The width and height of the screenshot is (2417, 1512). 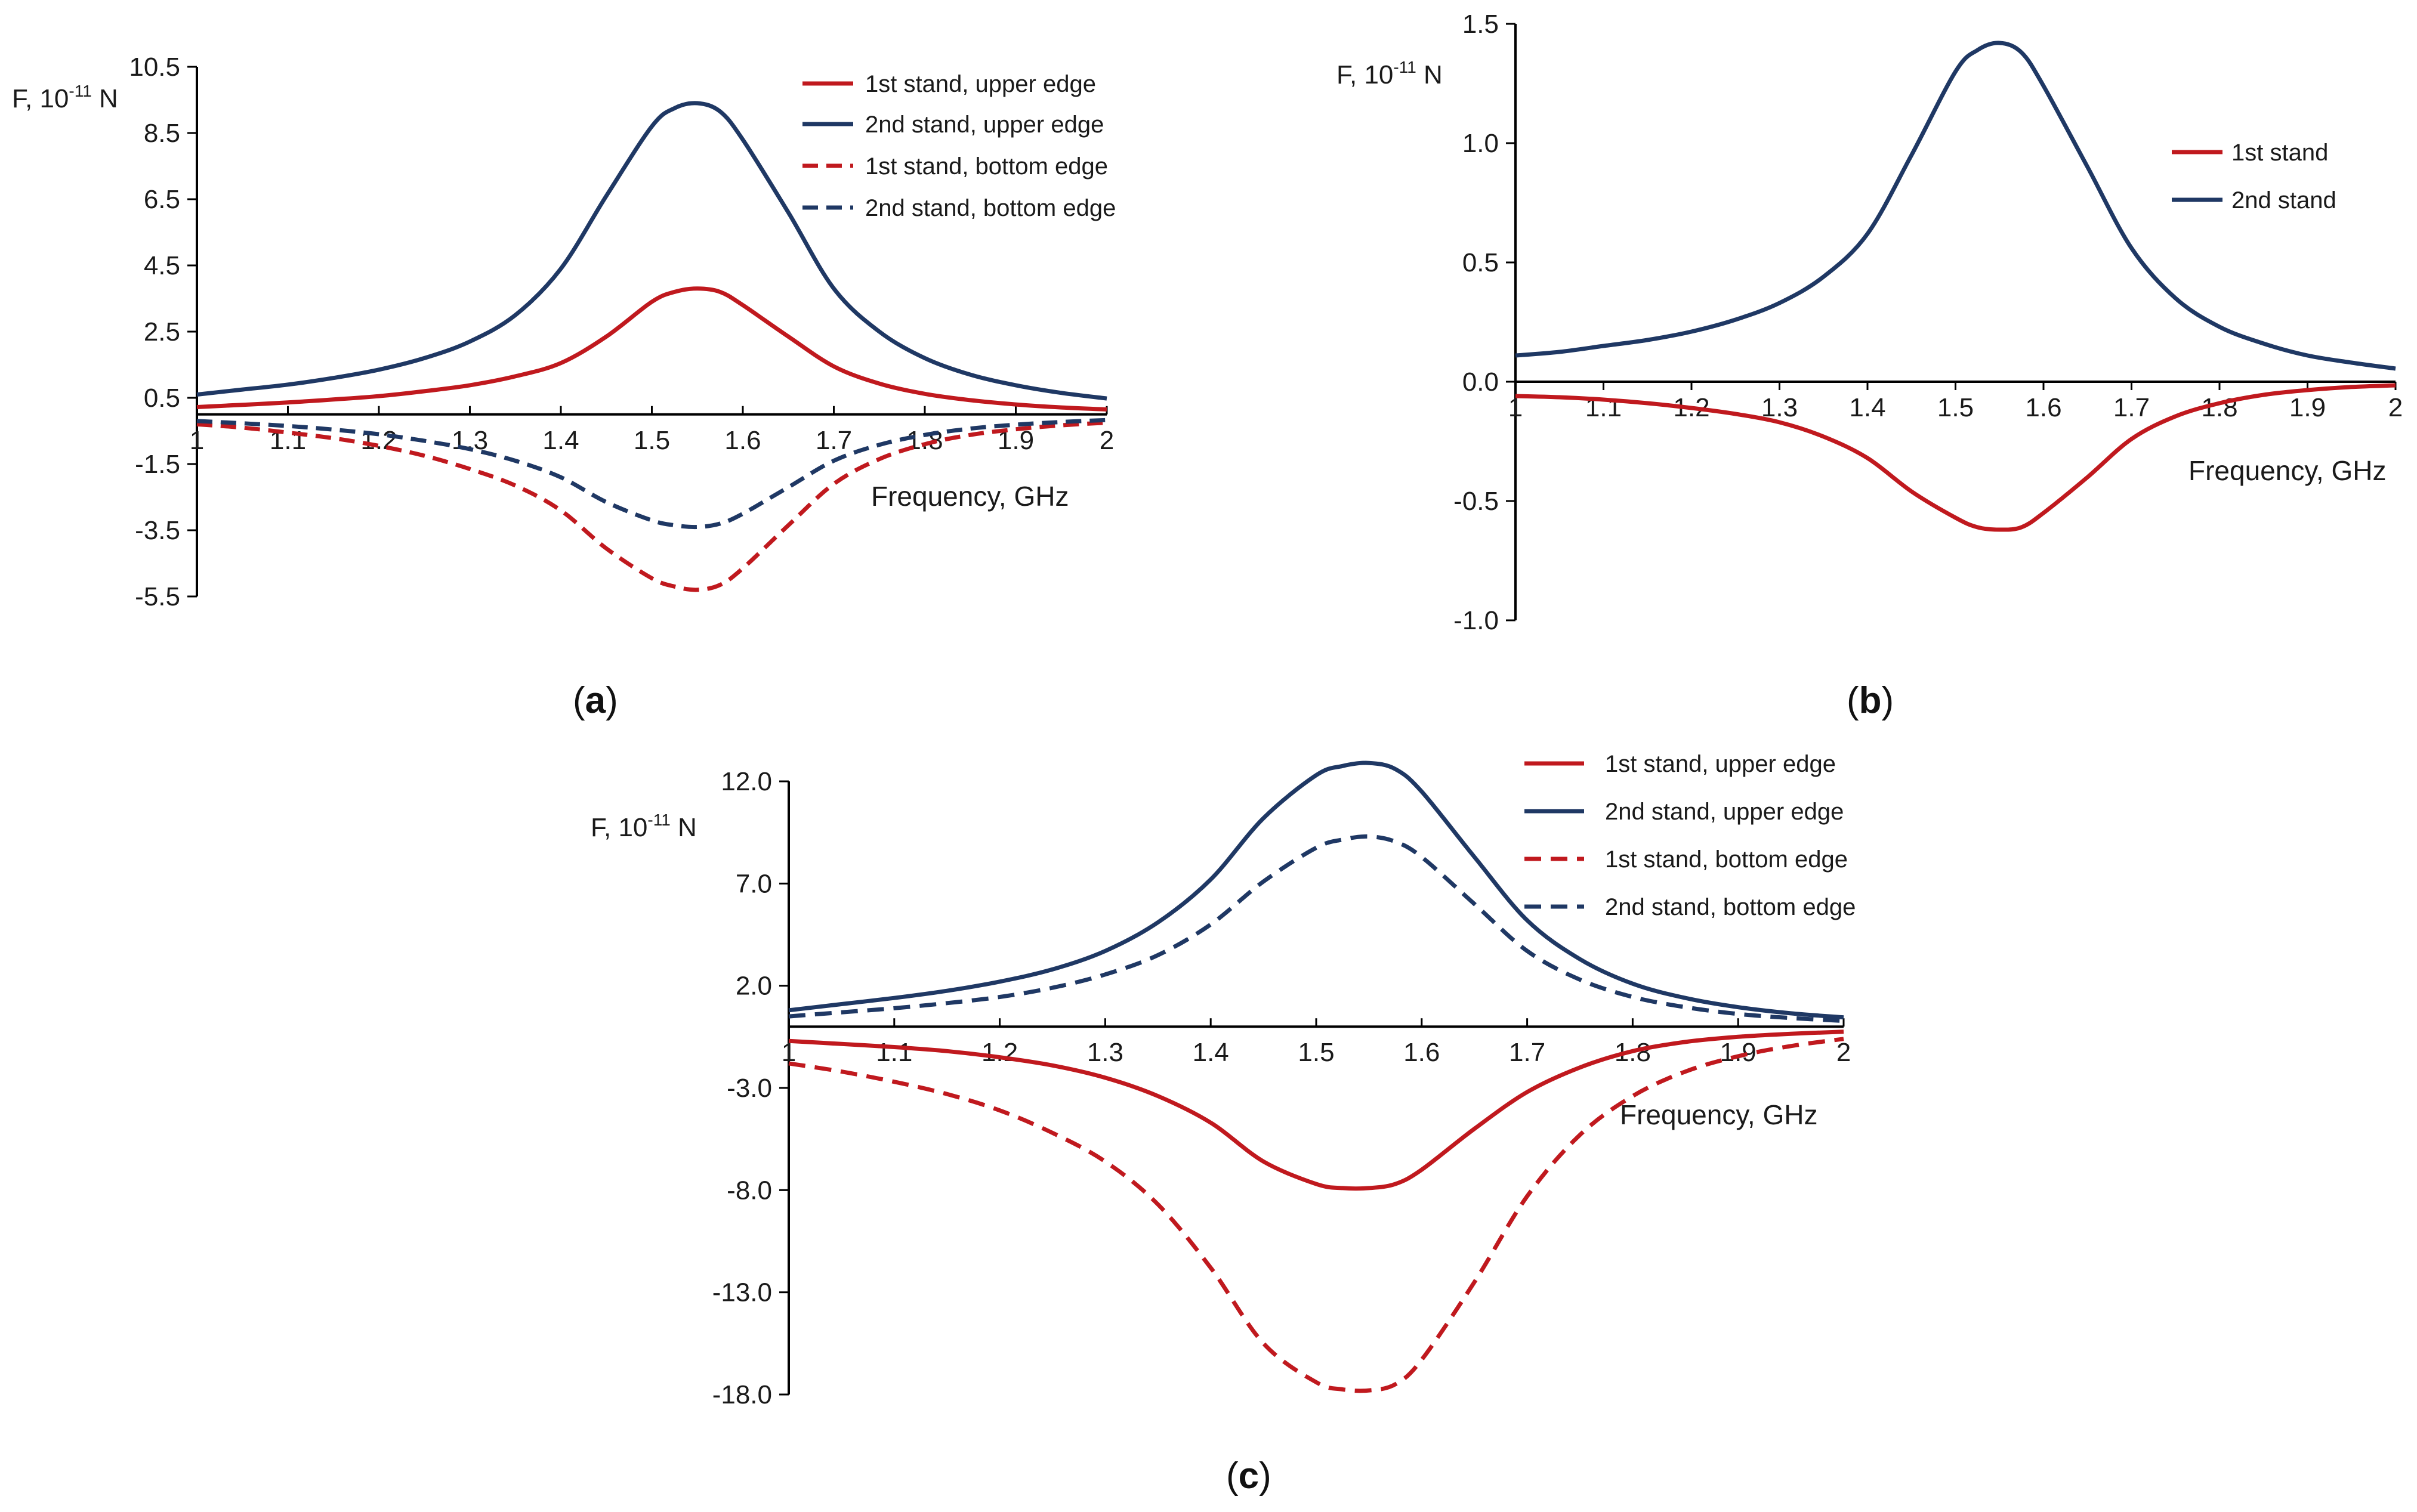 What do you see at coordinates (162, 265) in the screenshot?
I see `y-tick-label: 4.5` at bounding box center [162, 265].